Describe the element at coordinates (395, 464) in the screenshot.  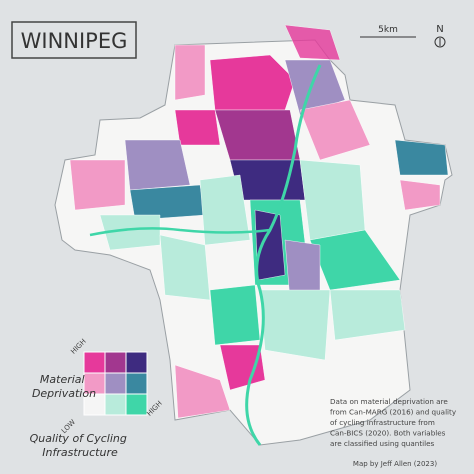
I see `credit: Map by Jeff Allen (2023)` at that location.